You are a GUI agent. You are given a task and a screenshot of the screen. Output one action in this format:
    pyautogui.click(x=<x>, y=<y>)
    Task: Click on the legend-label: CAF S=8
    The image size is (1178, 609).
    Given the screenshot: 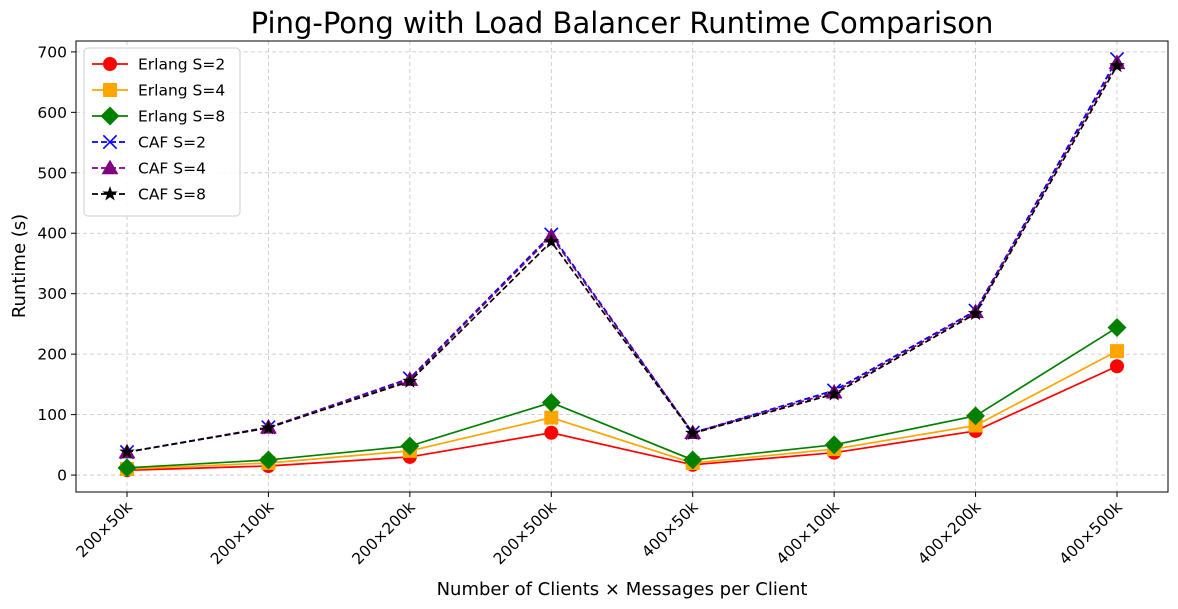 What is the action you would take?
    pyautogui.click(x=172, y=195)
    